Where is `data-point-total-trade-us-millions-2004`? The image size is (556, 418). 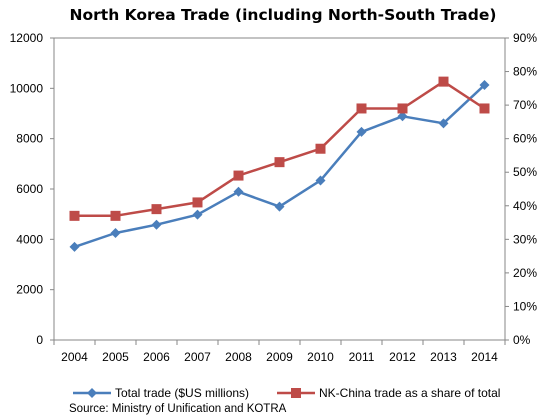
data-point-total-trade-us-millions-2004 is located at coordinates (74, 246).